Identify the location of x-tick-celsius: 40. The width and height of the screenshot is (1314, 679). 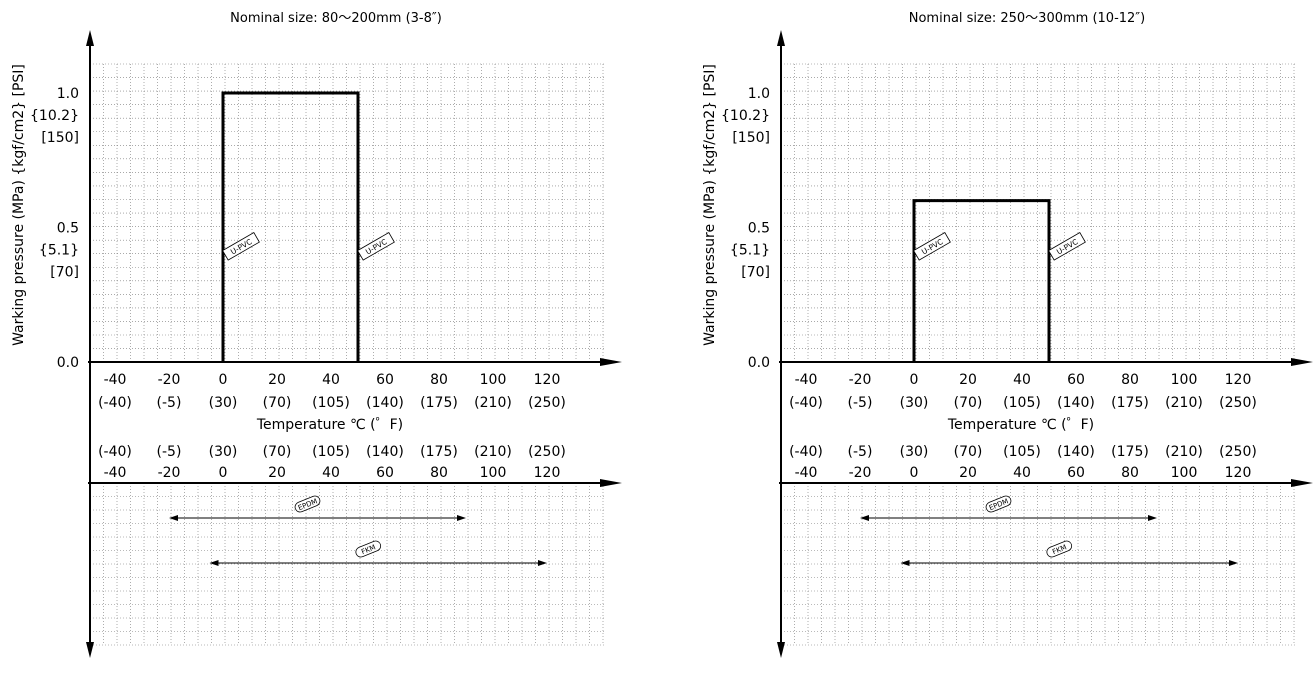
(1022, 380).